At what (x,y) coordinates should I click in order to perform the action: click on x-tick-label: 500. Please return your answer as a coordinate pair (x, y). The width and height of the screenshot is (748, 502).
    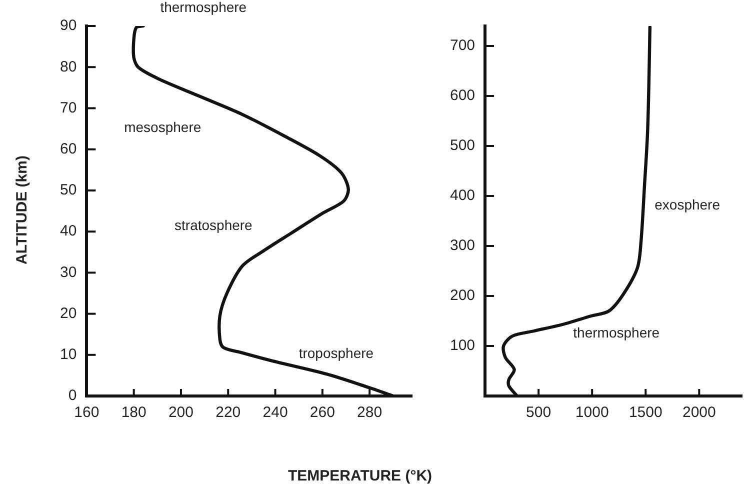
    Looking at the image, I should click on (539, 413).